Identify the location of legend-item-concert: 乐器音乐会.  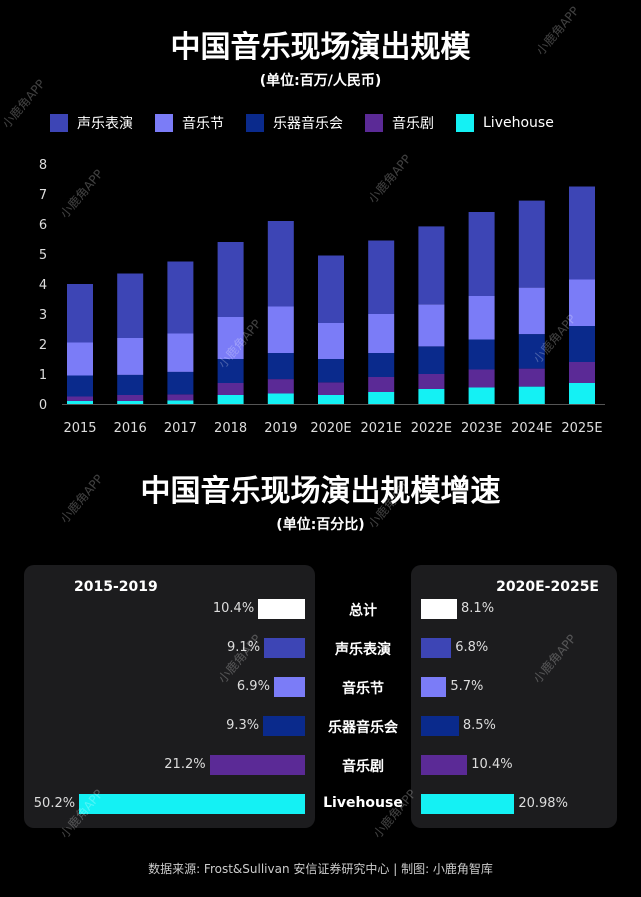
(294, 123).